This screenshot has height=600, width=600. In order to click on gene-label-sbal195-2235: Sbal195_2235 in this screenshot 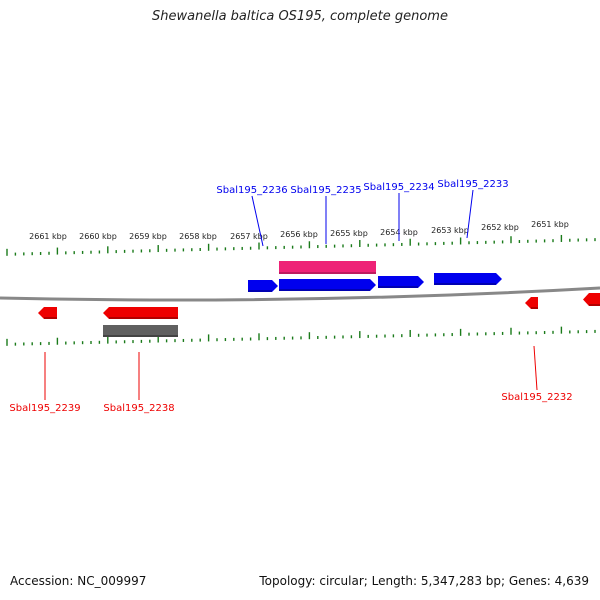, I will do `click(325, 190)`.